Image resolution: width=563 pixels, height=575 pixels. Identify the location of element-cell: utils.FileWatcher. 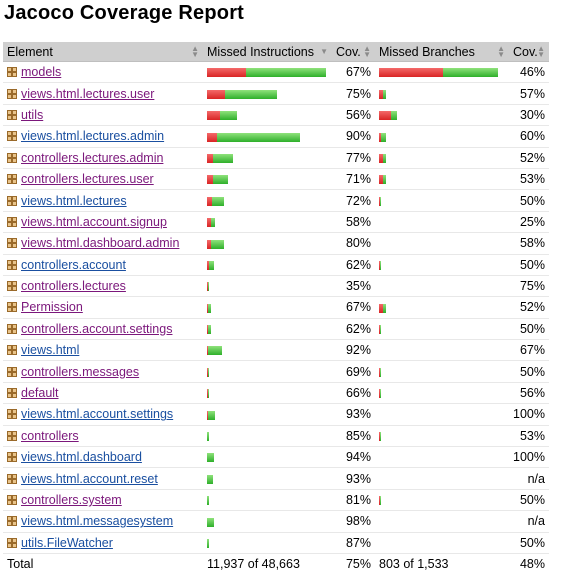
(103, 543).